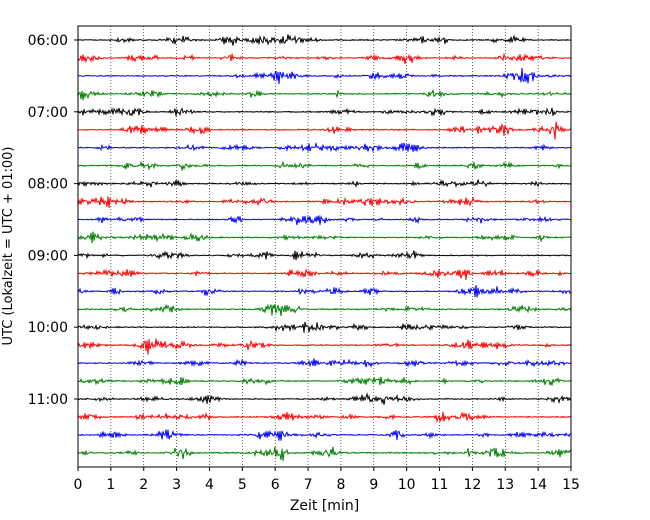  Describe the element at coordinates (407, 485) in the screenshot. I see `x-tick-label: 10` at that location.